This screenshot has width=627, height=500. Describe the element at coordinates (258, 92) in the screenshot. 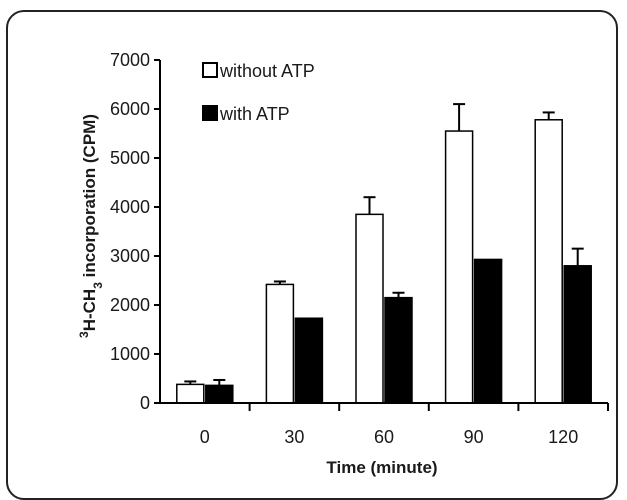

I see `legend: without ATP with ATP` at that location.